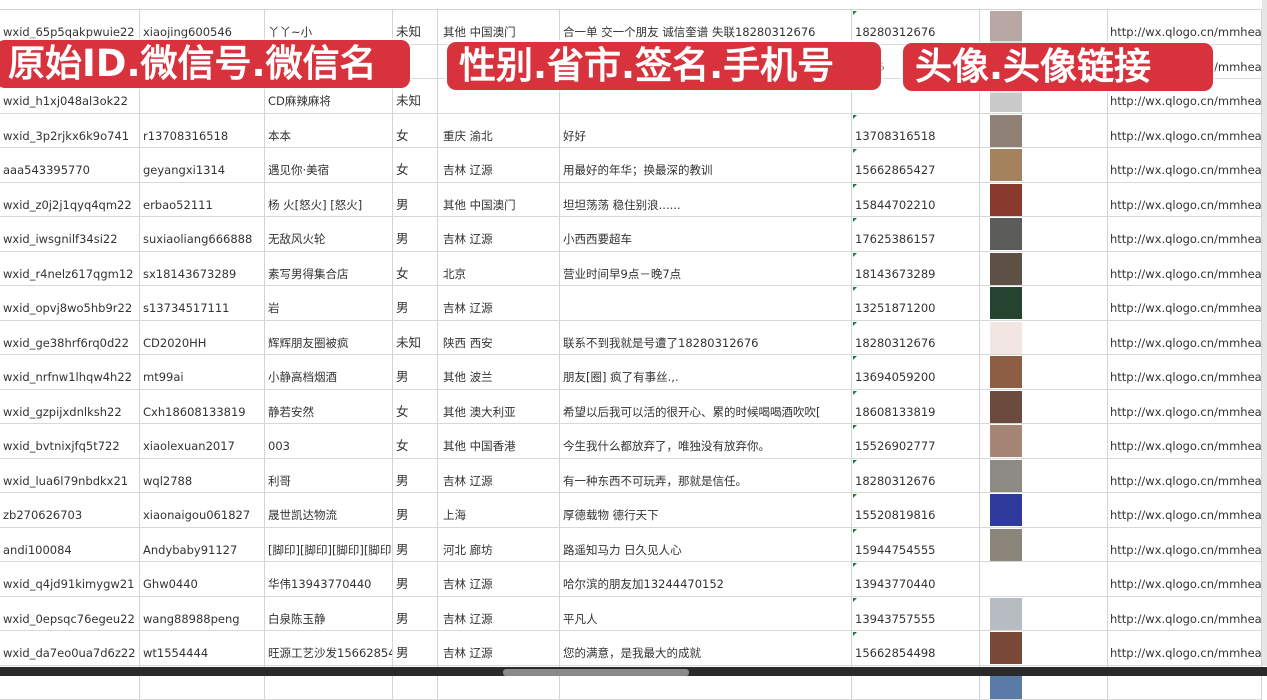 The width and height of the screenshot is (1267, 700). What do you see at coordinates (70, 131) in the screenshot?
I see `original-id-cell: wxid_3p2rjkx6k9o741` at bounding box center [70, 131].